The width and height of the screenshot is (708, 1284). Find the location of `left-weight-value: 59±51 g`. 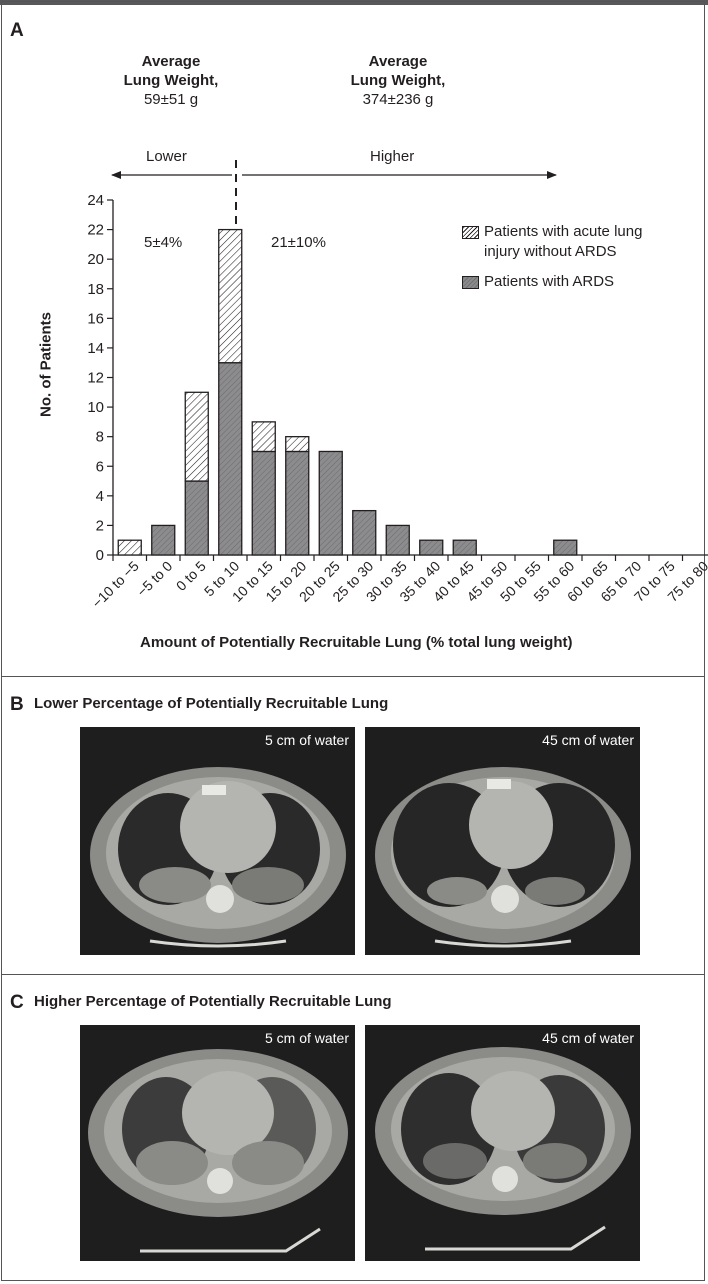

left-weight-value: 59±51 g is located at coordinates (171, 99).